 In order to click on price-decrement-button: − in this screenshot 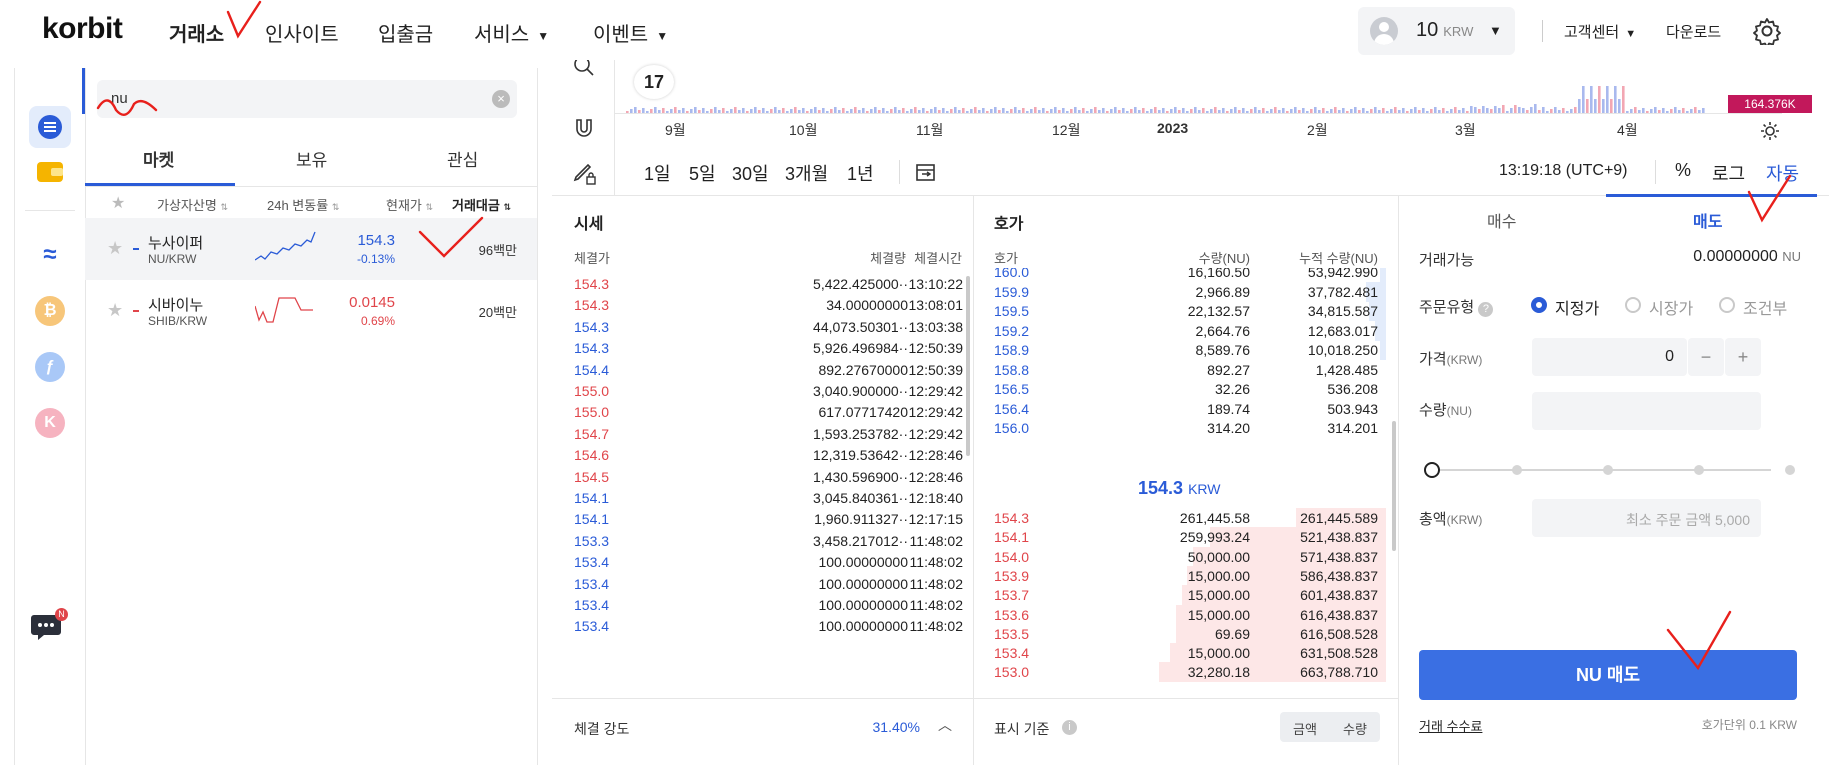, I will do `click(1706, 357)`.